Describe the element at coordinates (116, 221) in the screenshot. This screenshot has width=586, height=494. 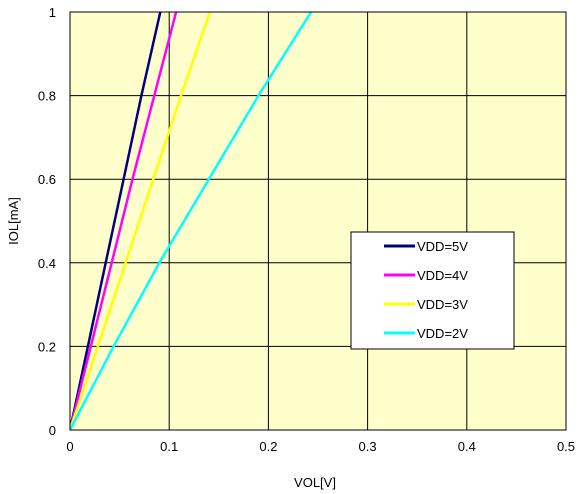
I see `series-line-vdd-5v` at that location.